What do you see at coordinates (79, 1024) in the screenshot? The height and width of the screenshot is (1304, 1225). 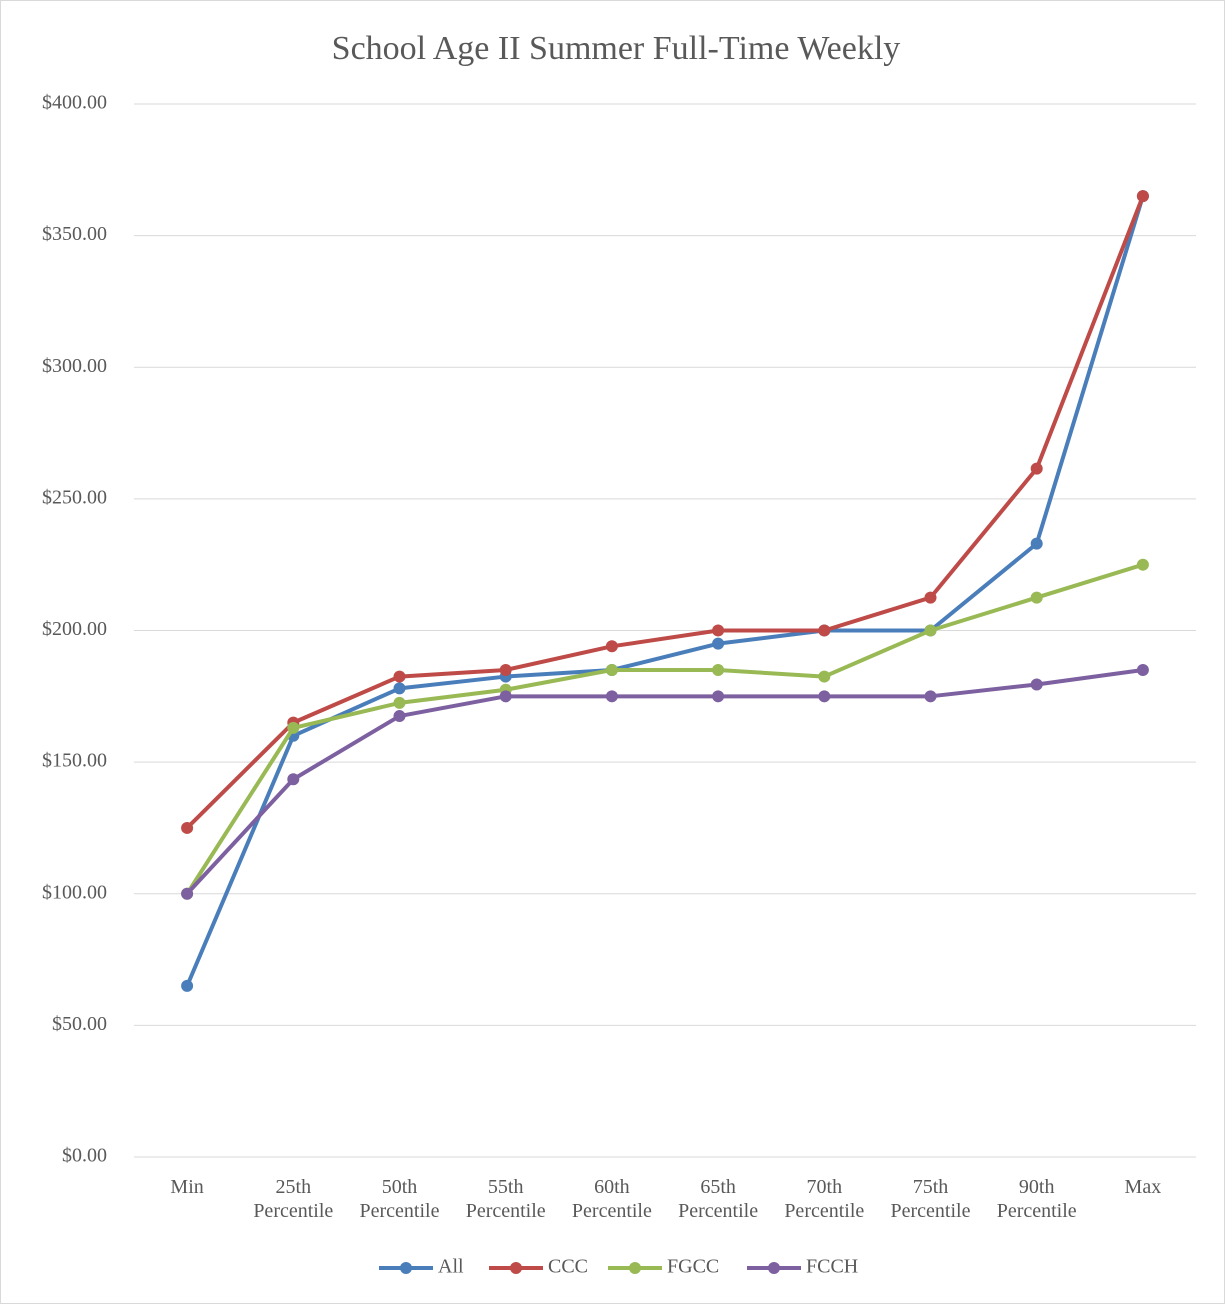 I see `y-tick-label: $50.00` at bounding box center [79, 1024].